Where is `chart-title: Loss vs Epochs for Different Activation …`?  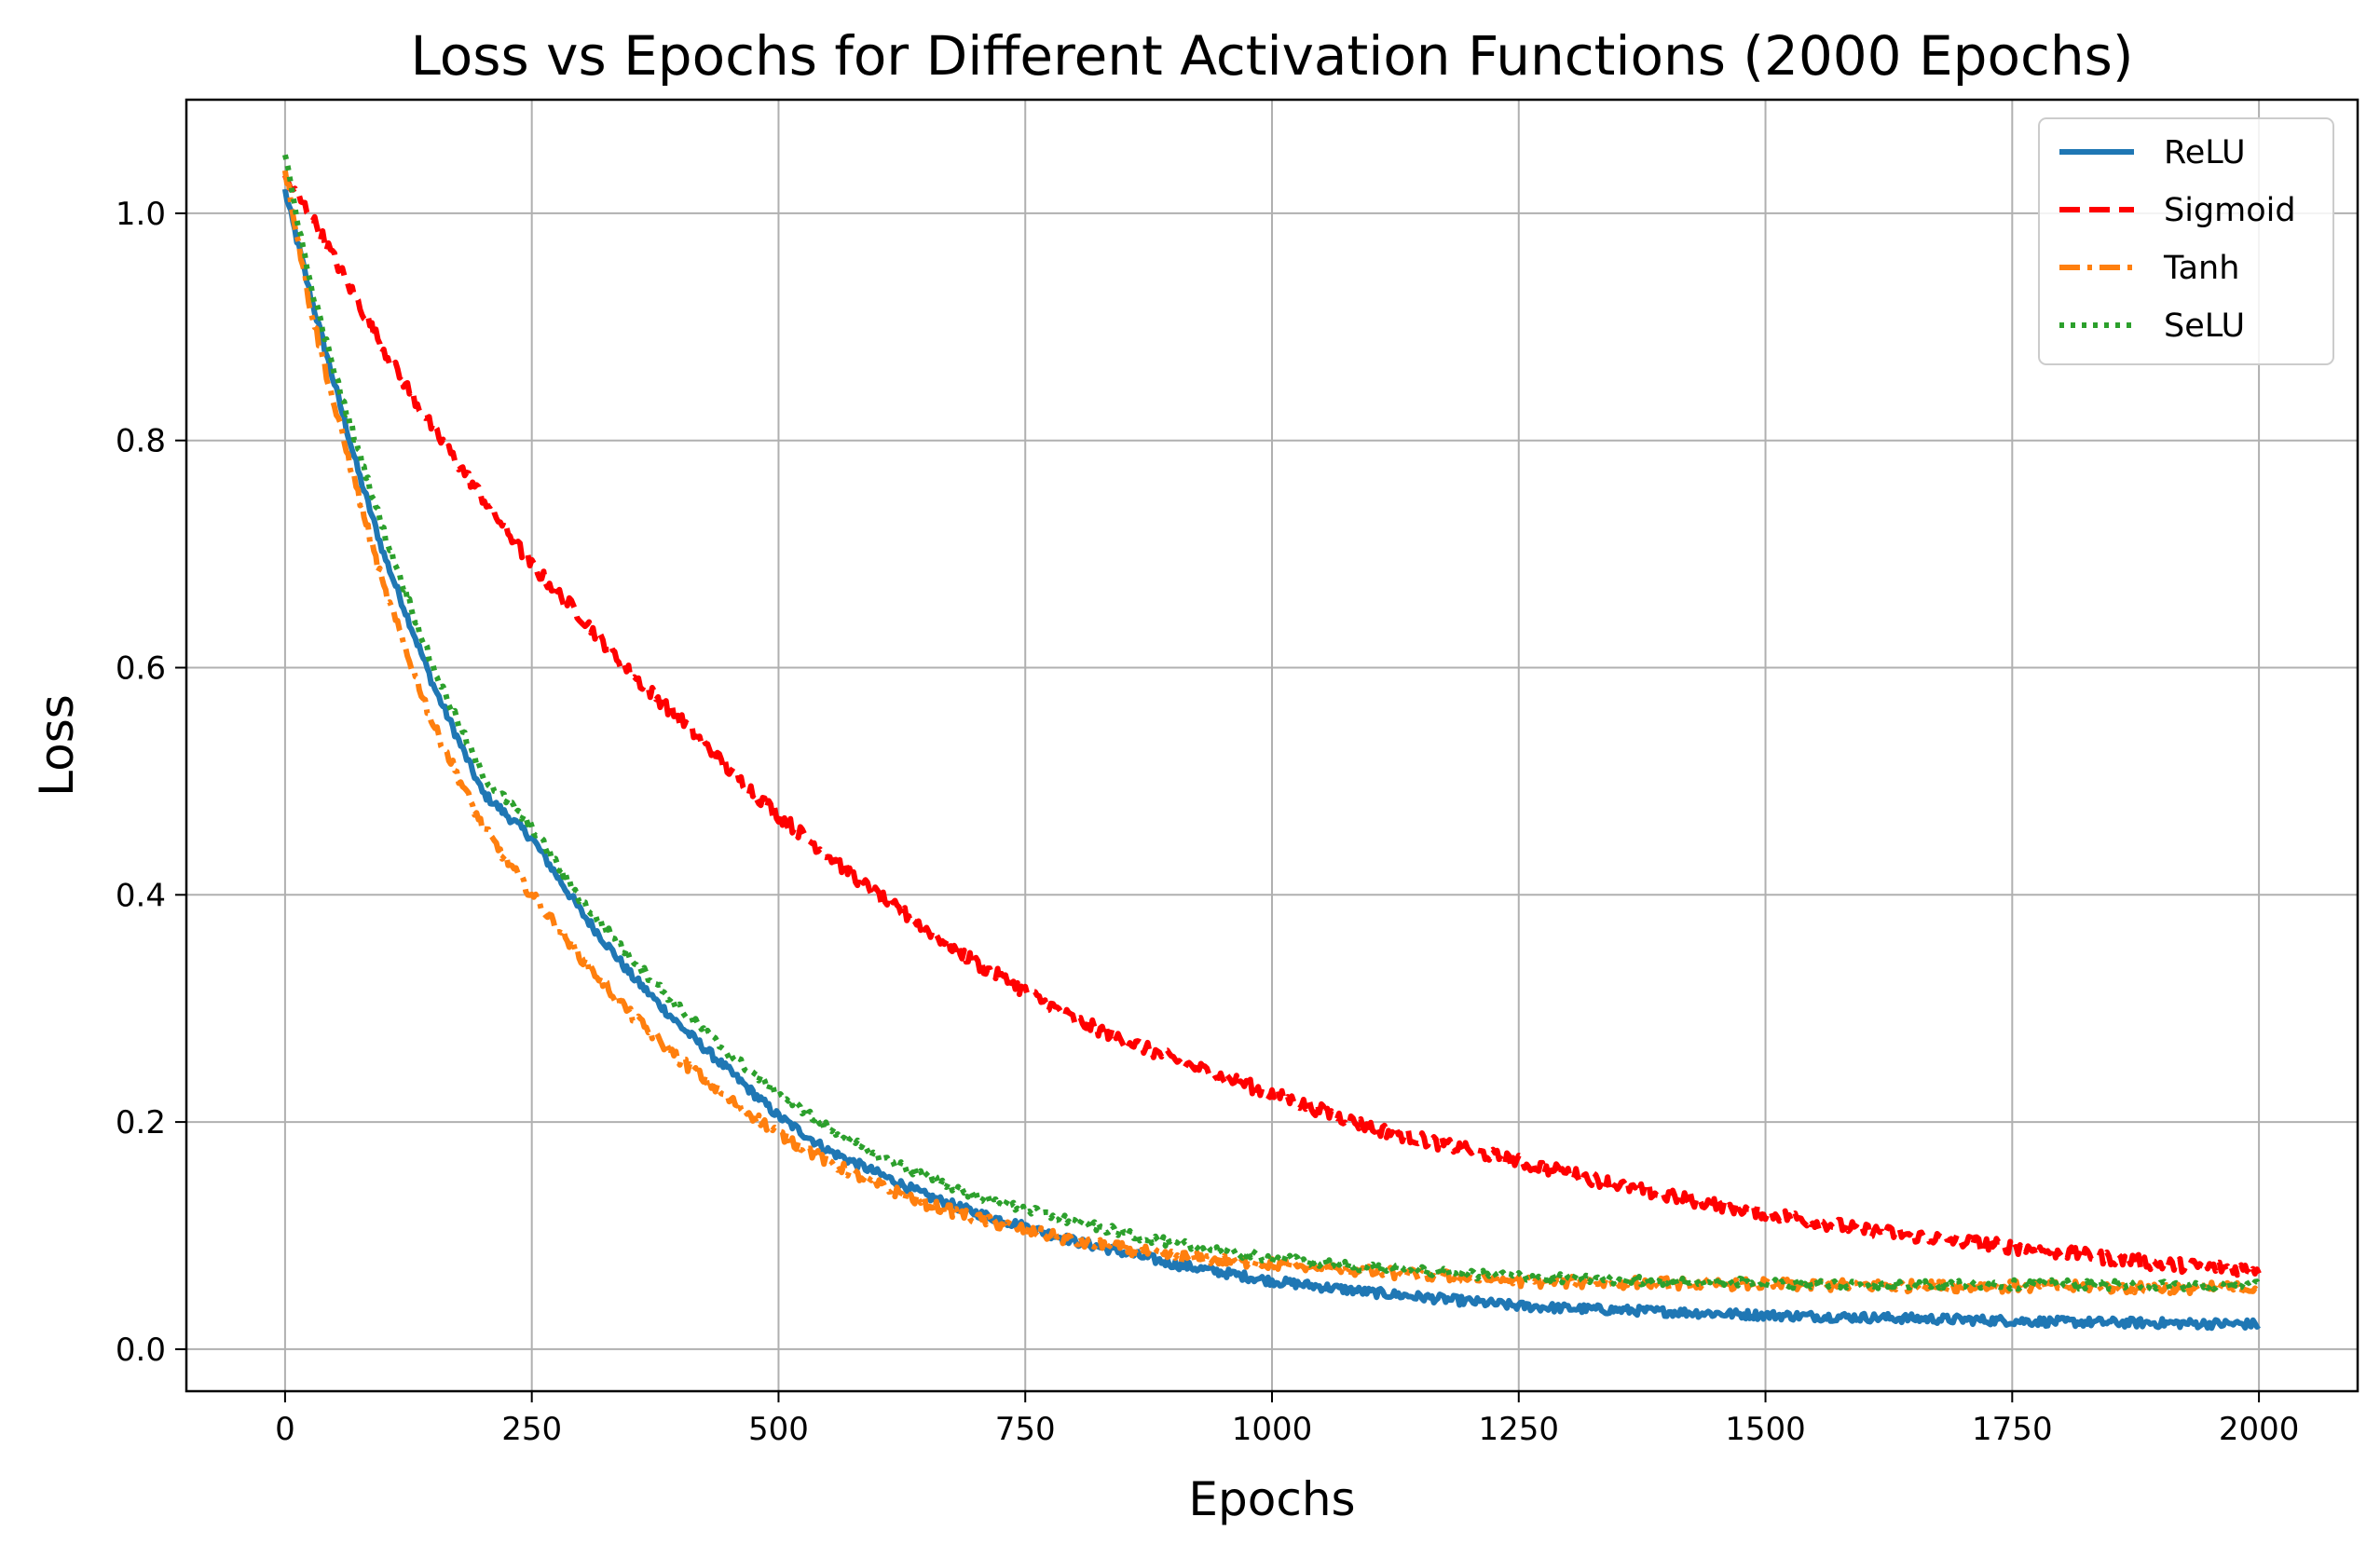 chart-title: Loss vs Epochs for Different Activation … is located at coordinates (1272, 56).